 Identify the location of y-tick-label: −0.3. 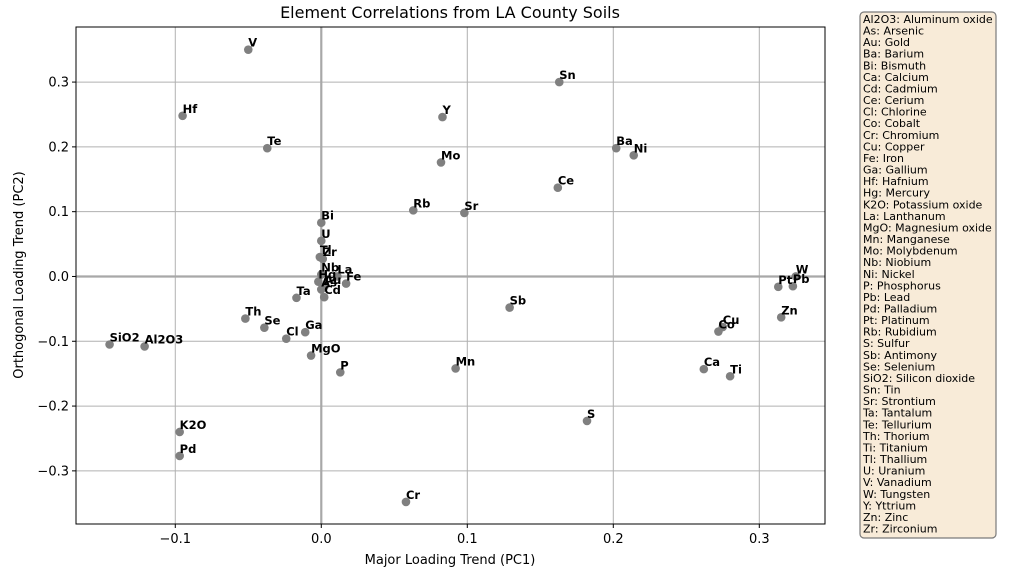
(53, 471).